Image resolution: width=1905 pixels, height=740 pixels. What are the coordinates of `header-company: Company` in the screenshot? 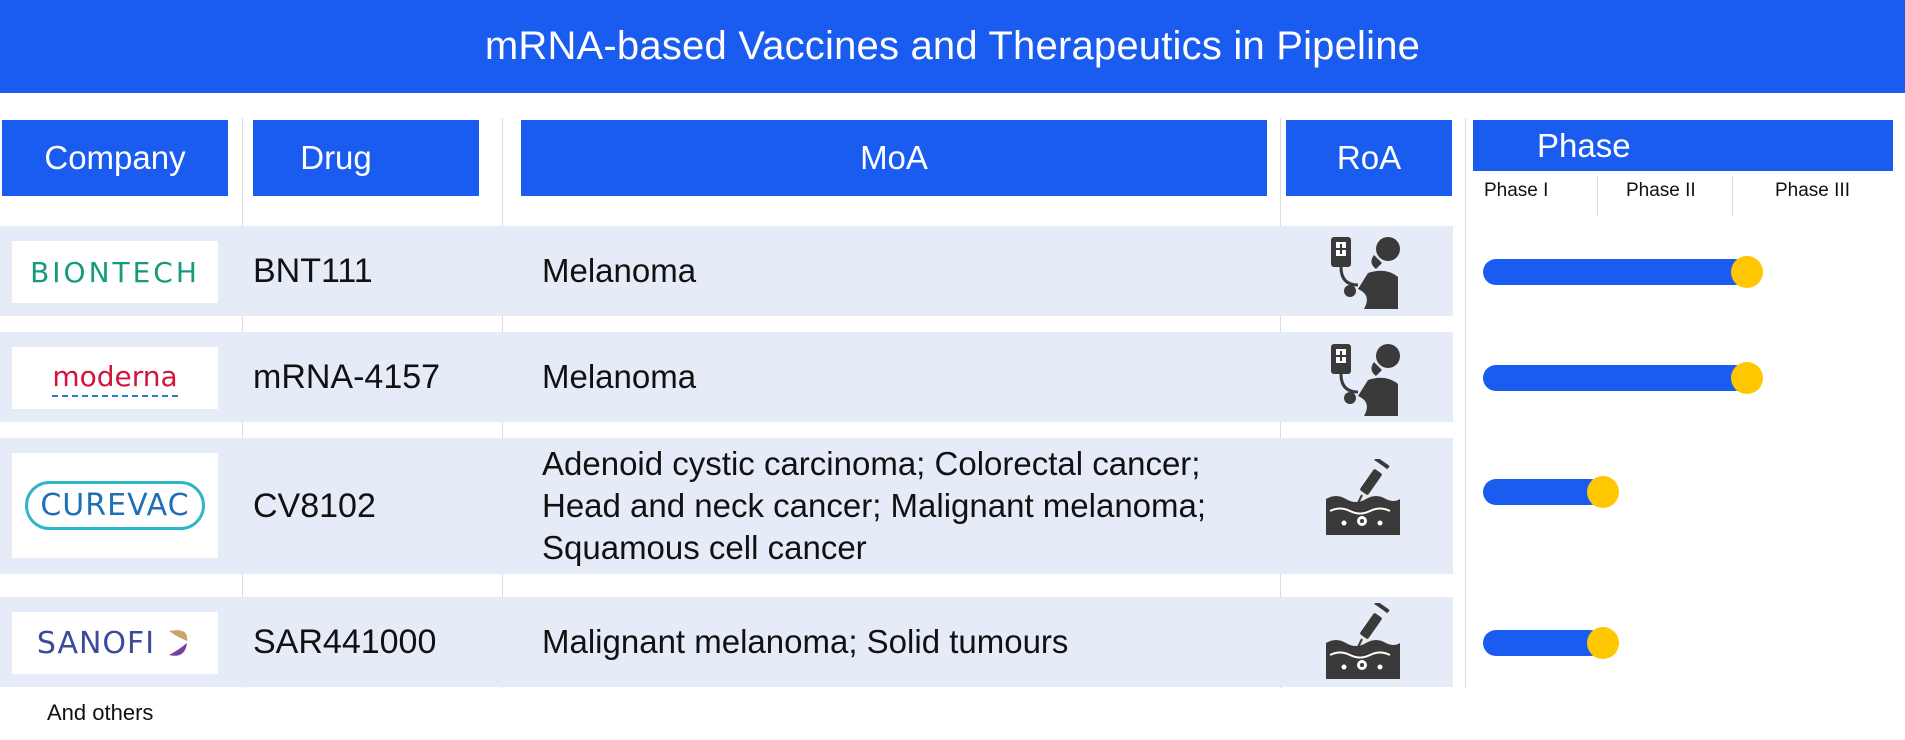 It's located at (115, 158).